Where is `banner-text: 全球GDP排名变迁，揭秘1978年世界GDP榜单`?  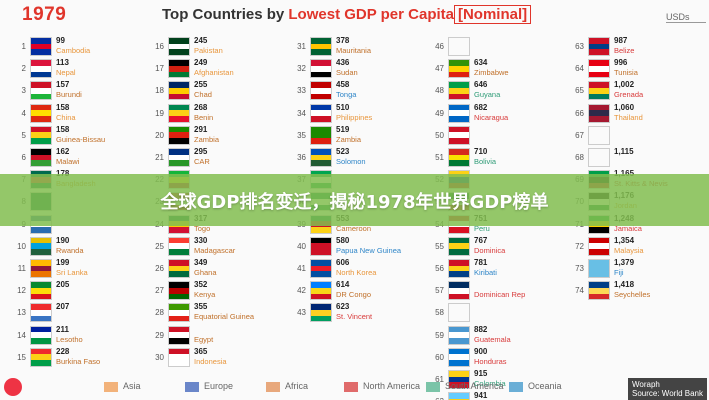 banner-text: 全球GDP排名变迁，揭秘1978年世界GDP榜单 is located at coordinates (354, 202).